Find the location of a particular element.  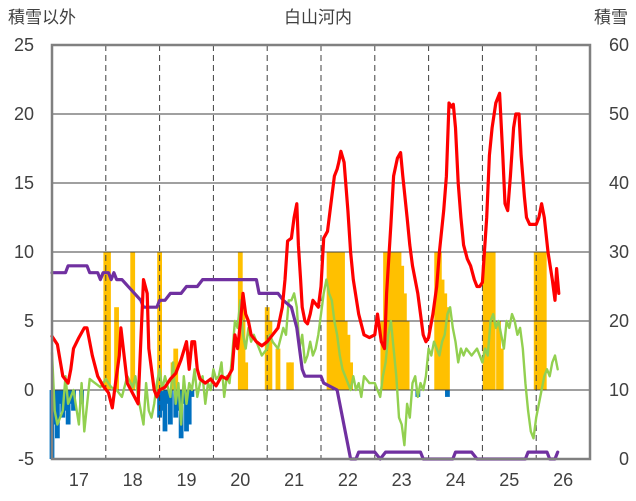

y-left-tick-label: 15 is located at coordinates (24, 183).